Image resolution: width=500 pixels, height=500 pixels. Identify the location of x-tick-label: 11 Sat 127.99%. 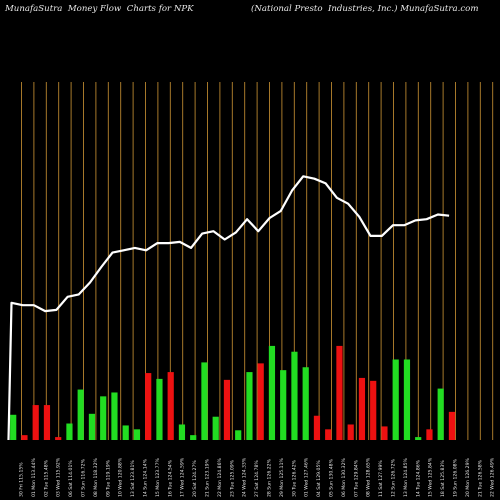
(381, 478).